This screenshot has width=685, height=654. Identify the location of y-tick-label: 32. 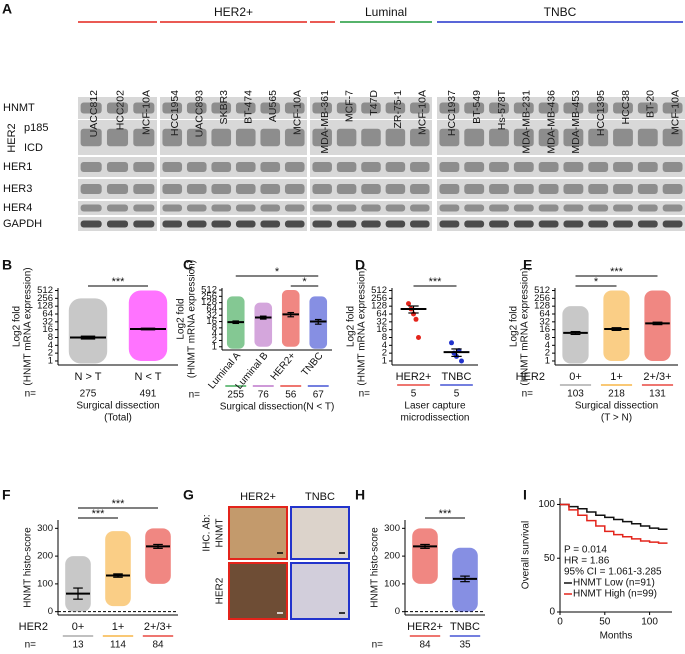
(544, 321).